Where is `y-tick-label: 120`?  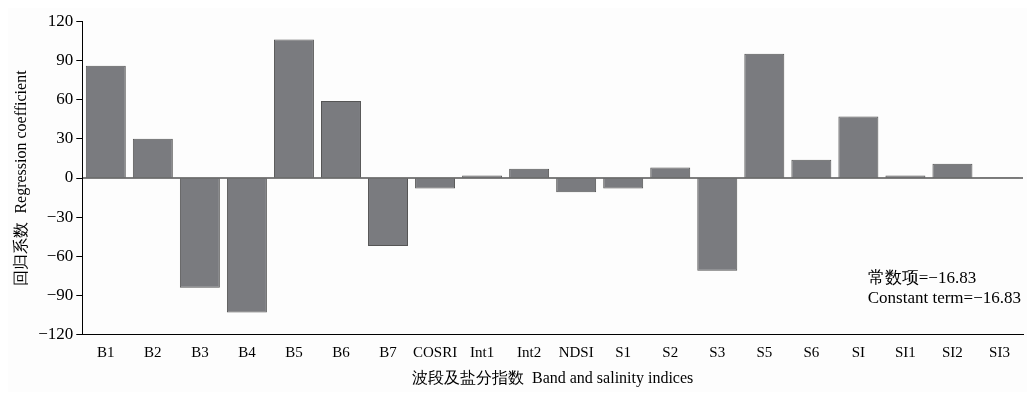
y-tick-label: 120 is located at coordinates (60, 20).